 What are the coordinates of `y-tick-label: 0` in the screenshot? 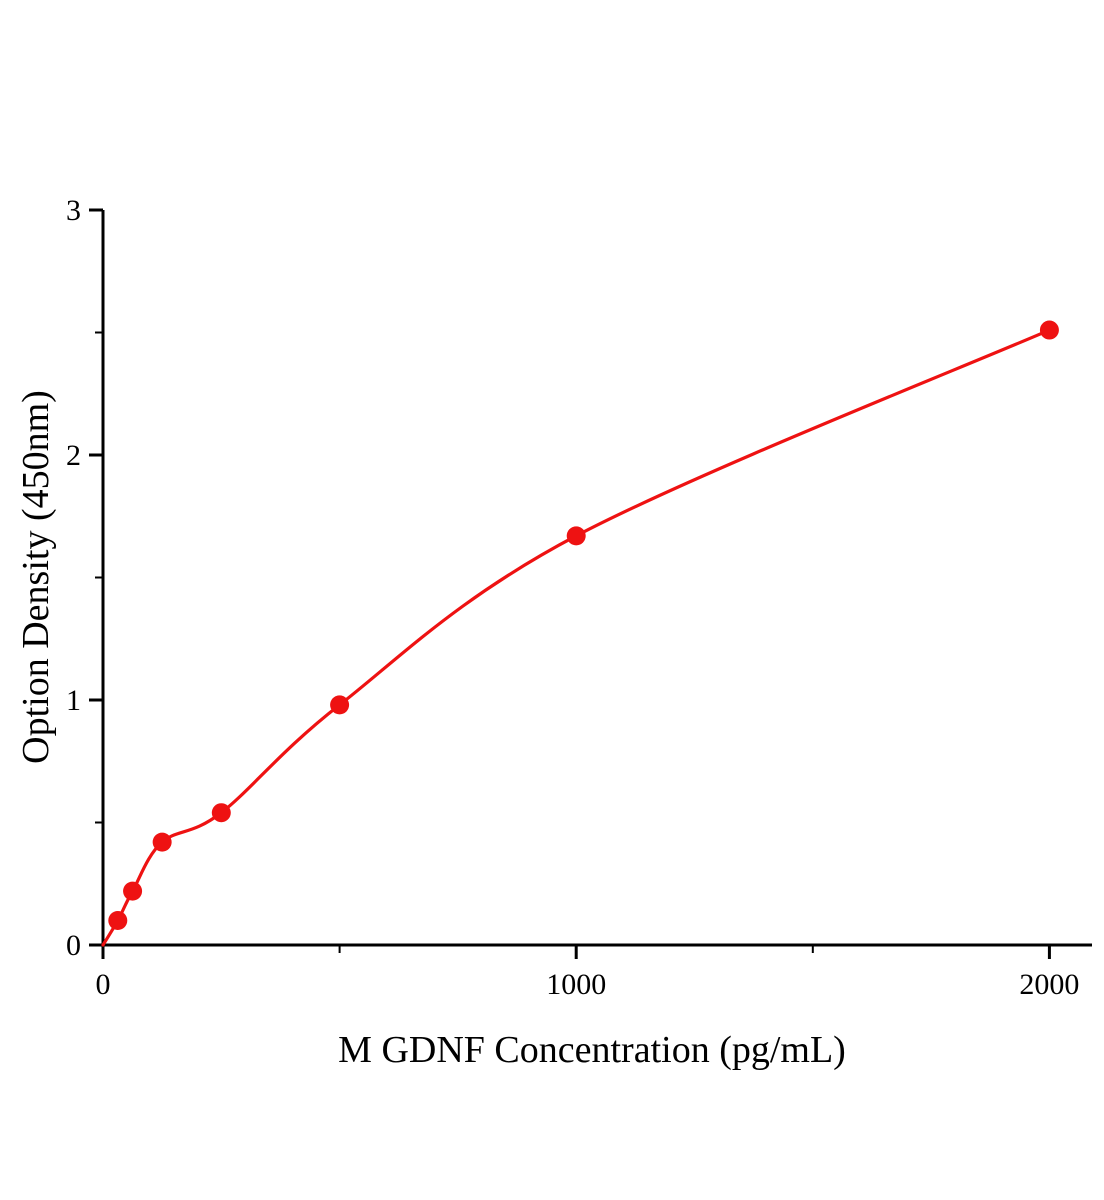 It's located at (73, 945).